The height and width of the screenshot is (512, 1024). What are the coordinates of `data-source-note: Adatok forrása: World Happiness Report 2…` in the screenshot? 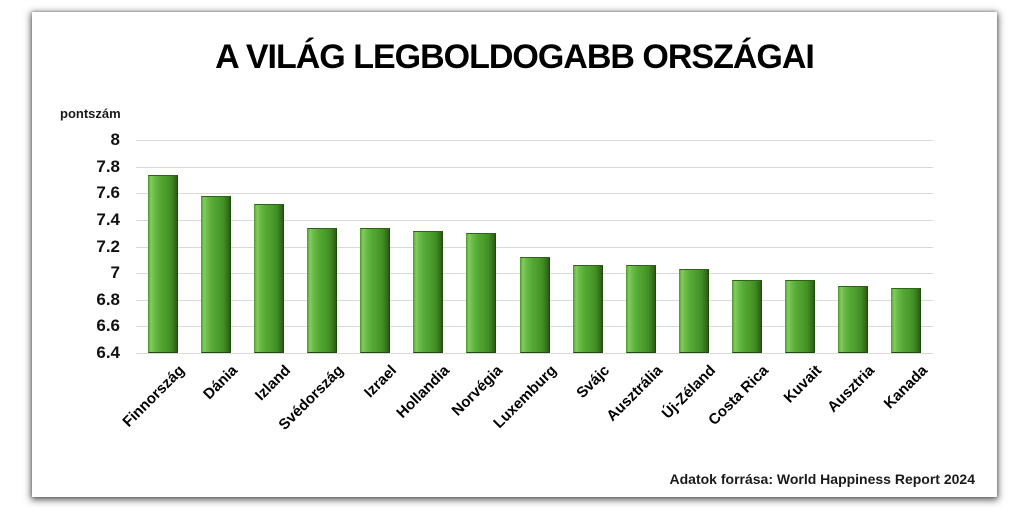 It's located at (822, 479).